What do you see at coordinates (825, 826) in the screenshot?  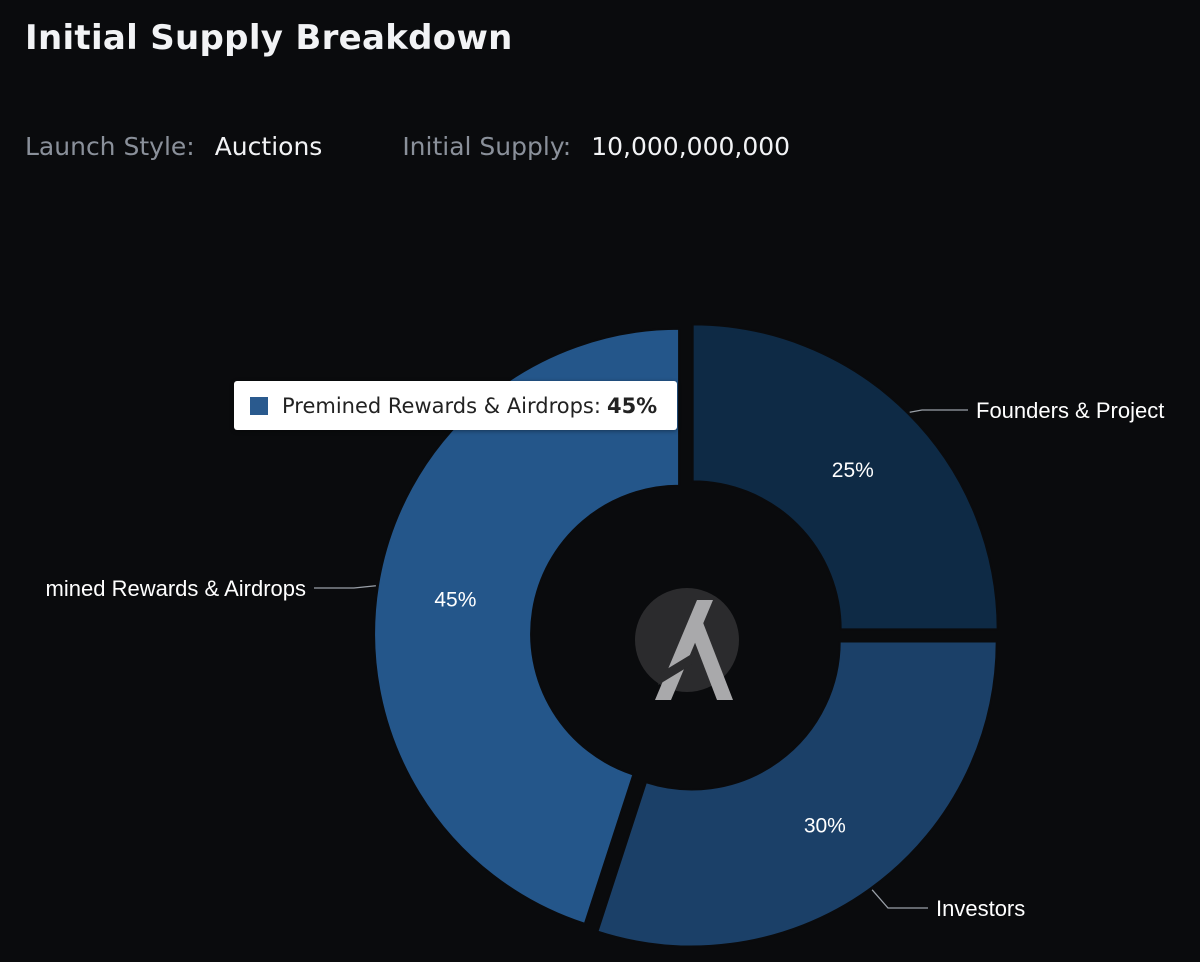 I see `slice-percent-label: 30%` at bounding box center [825, 826].